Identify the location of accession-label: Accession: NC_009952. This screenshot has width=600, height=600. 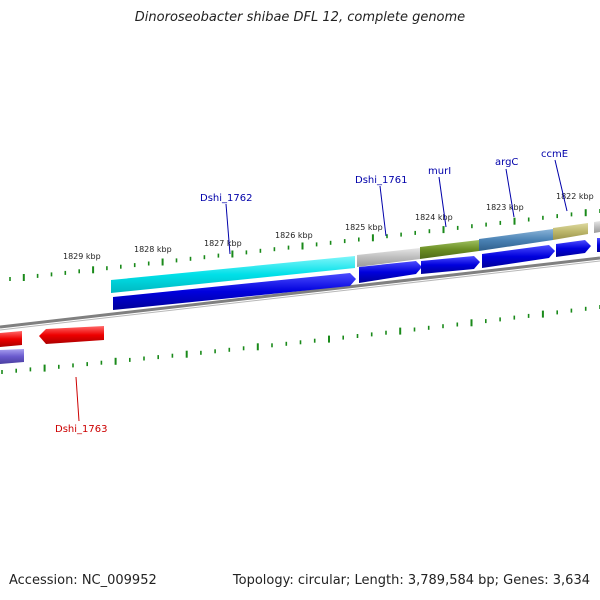
(83, 580).